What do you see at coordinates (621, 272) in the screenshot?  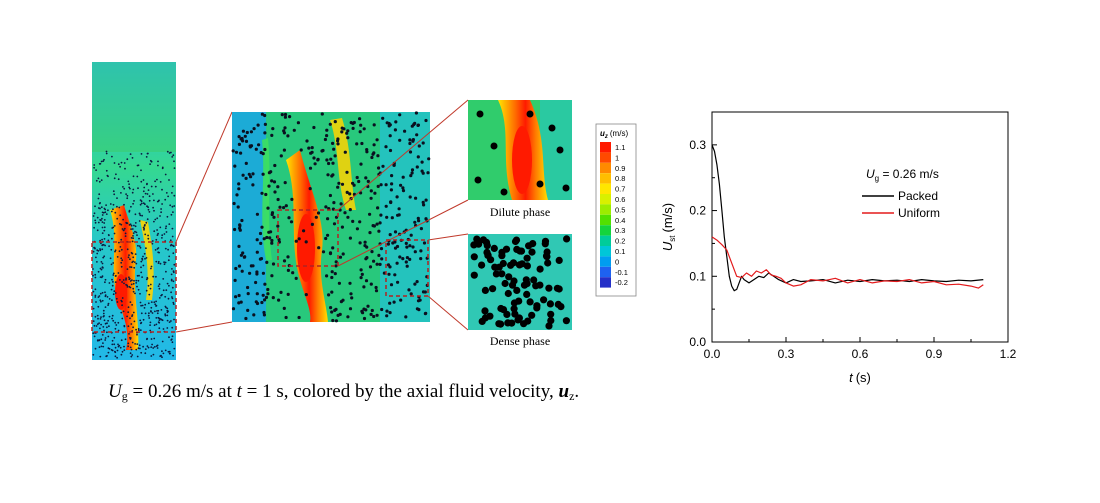 I see `colorbar-tick-label: -0.1` at bounding box center [621, 272].